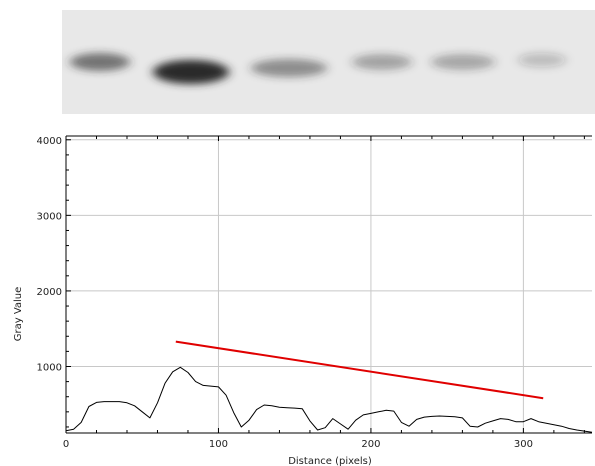 This screenshot has width=595, height=466. Describe the element at coordinates (66, 444) in the screenshot. I see `x-tick-label: 0` at that location.